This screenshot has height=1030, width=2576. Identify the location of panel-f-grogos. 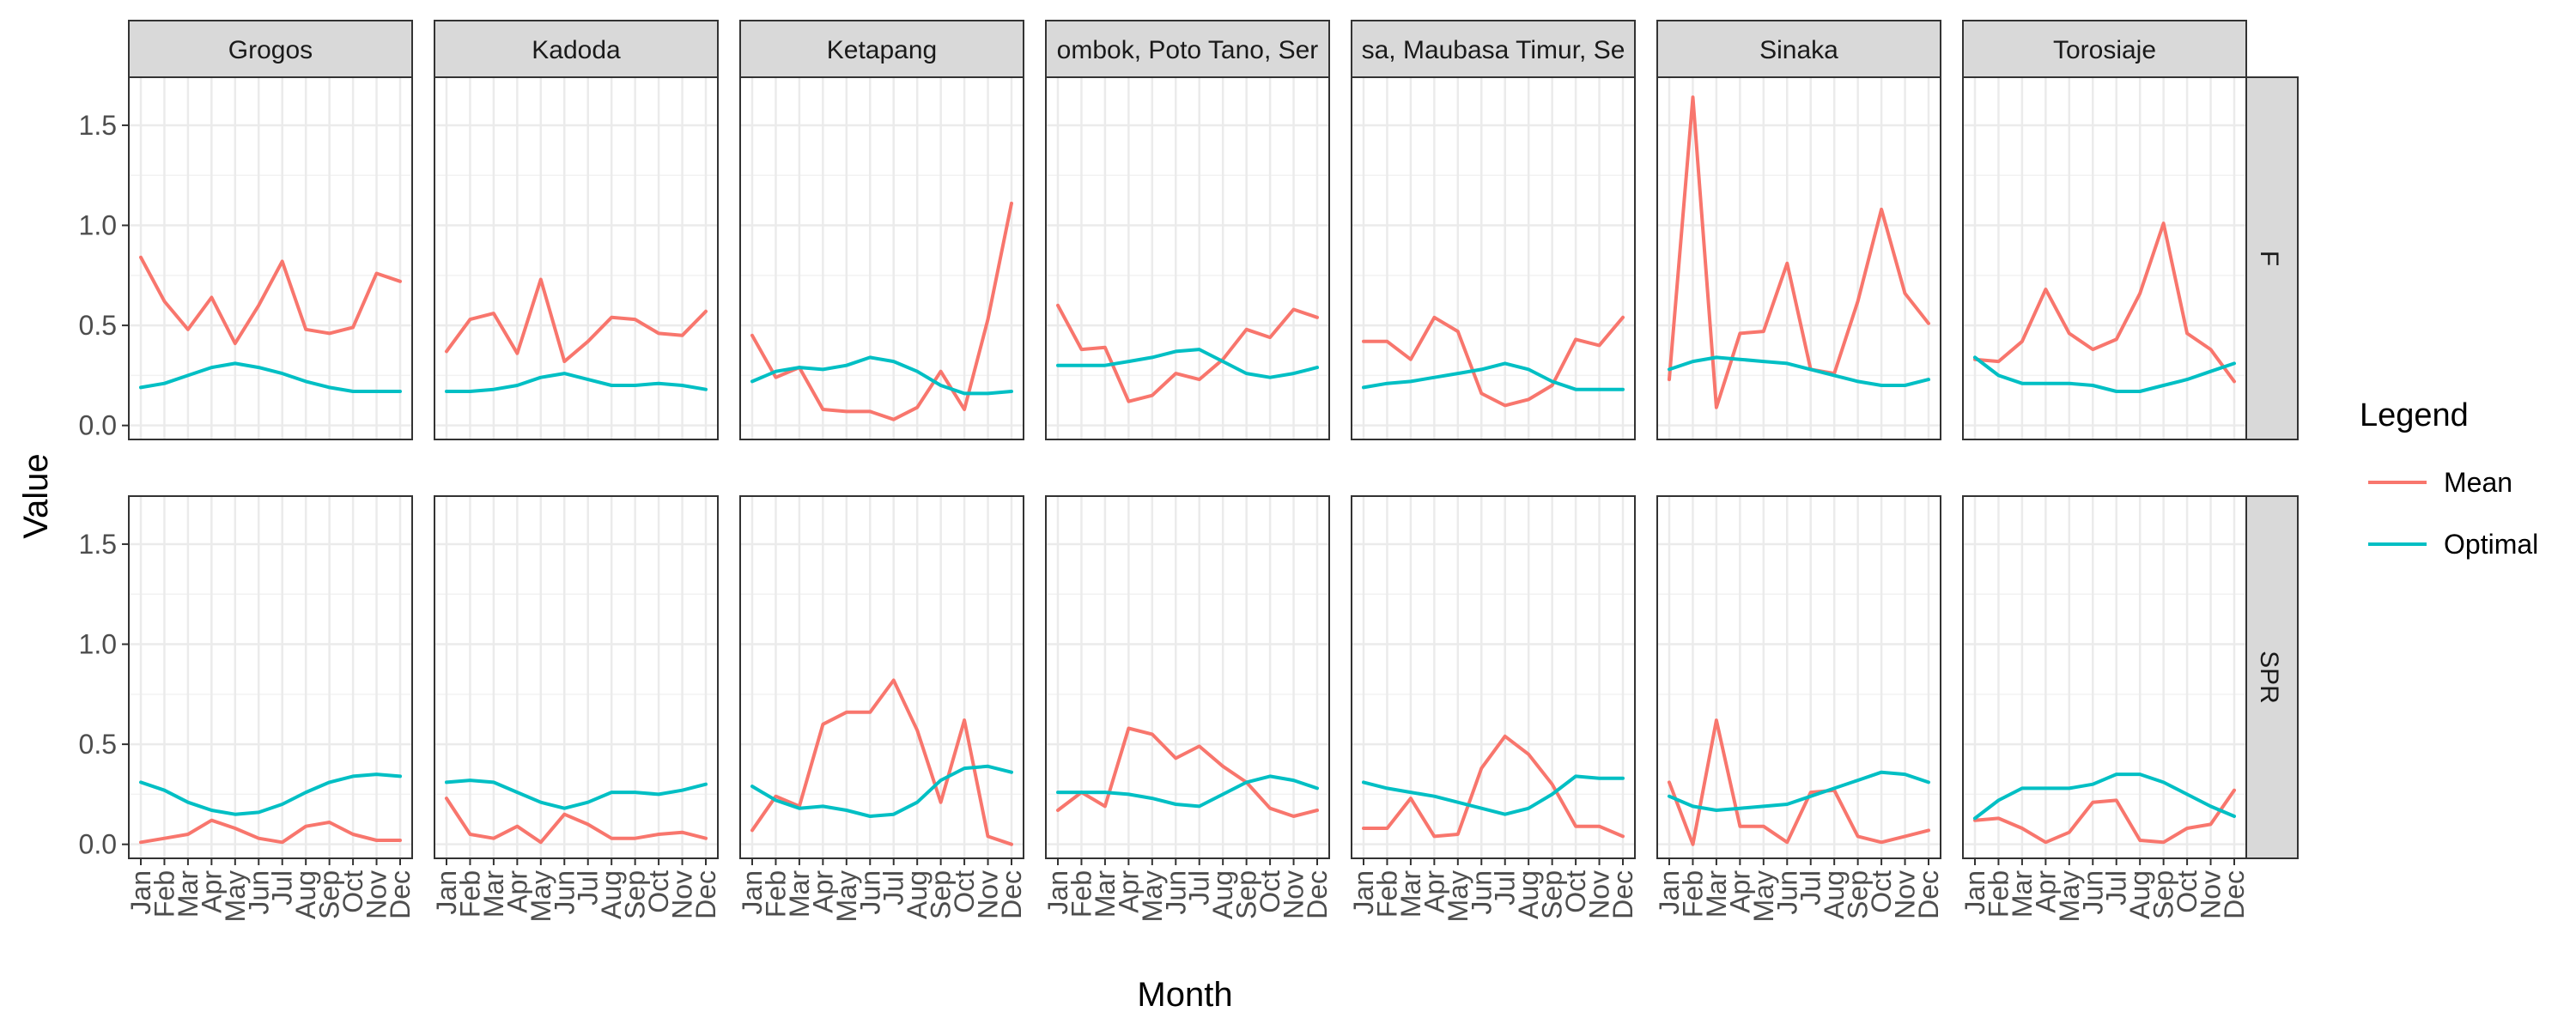
(270, 258).